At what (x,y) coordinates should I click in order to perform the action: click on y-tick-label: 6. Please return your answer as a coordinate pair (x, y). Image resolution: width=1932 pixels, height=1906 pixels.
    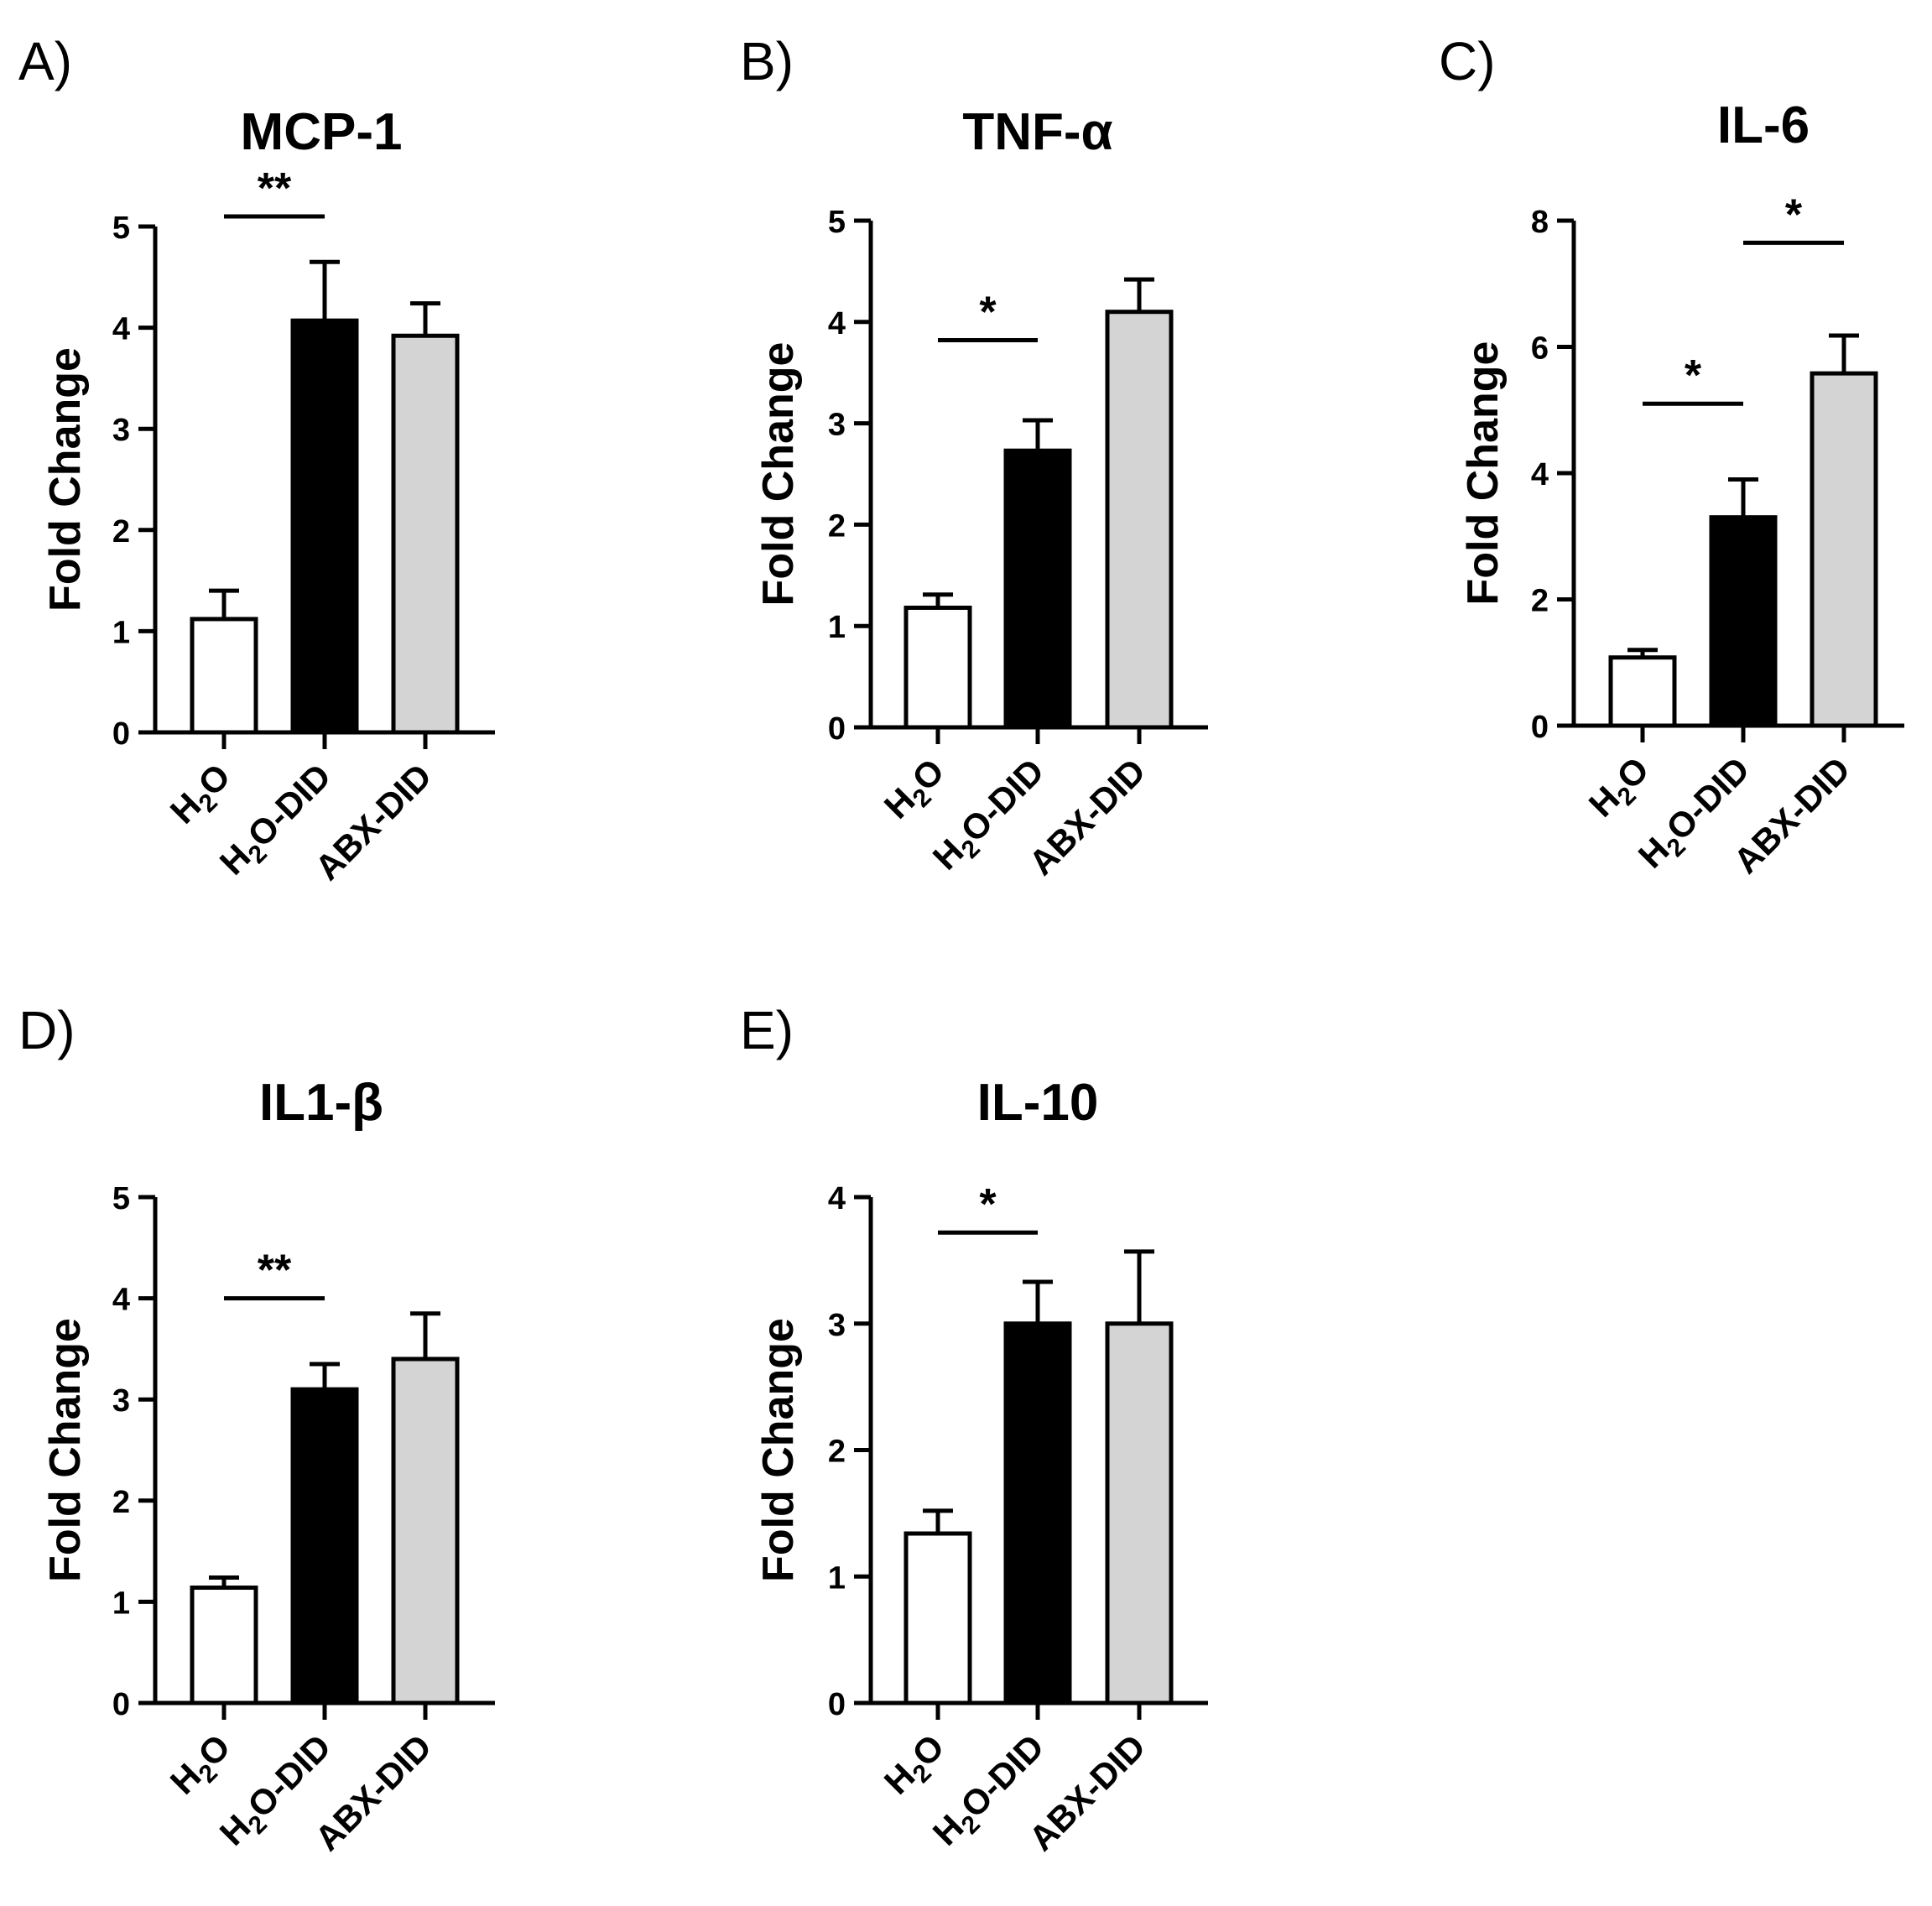
    Looking at the image, I should click on (1540, 349).